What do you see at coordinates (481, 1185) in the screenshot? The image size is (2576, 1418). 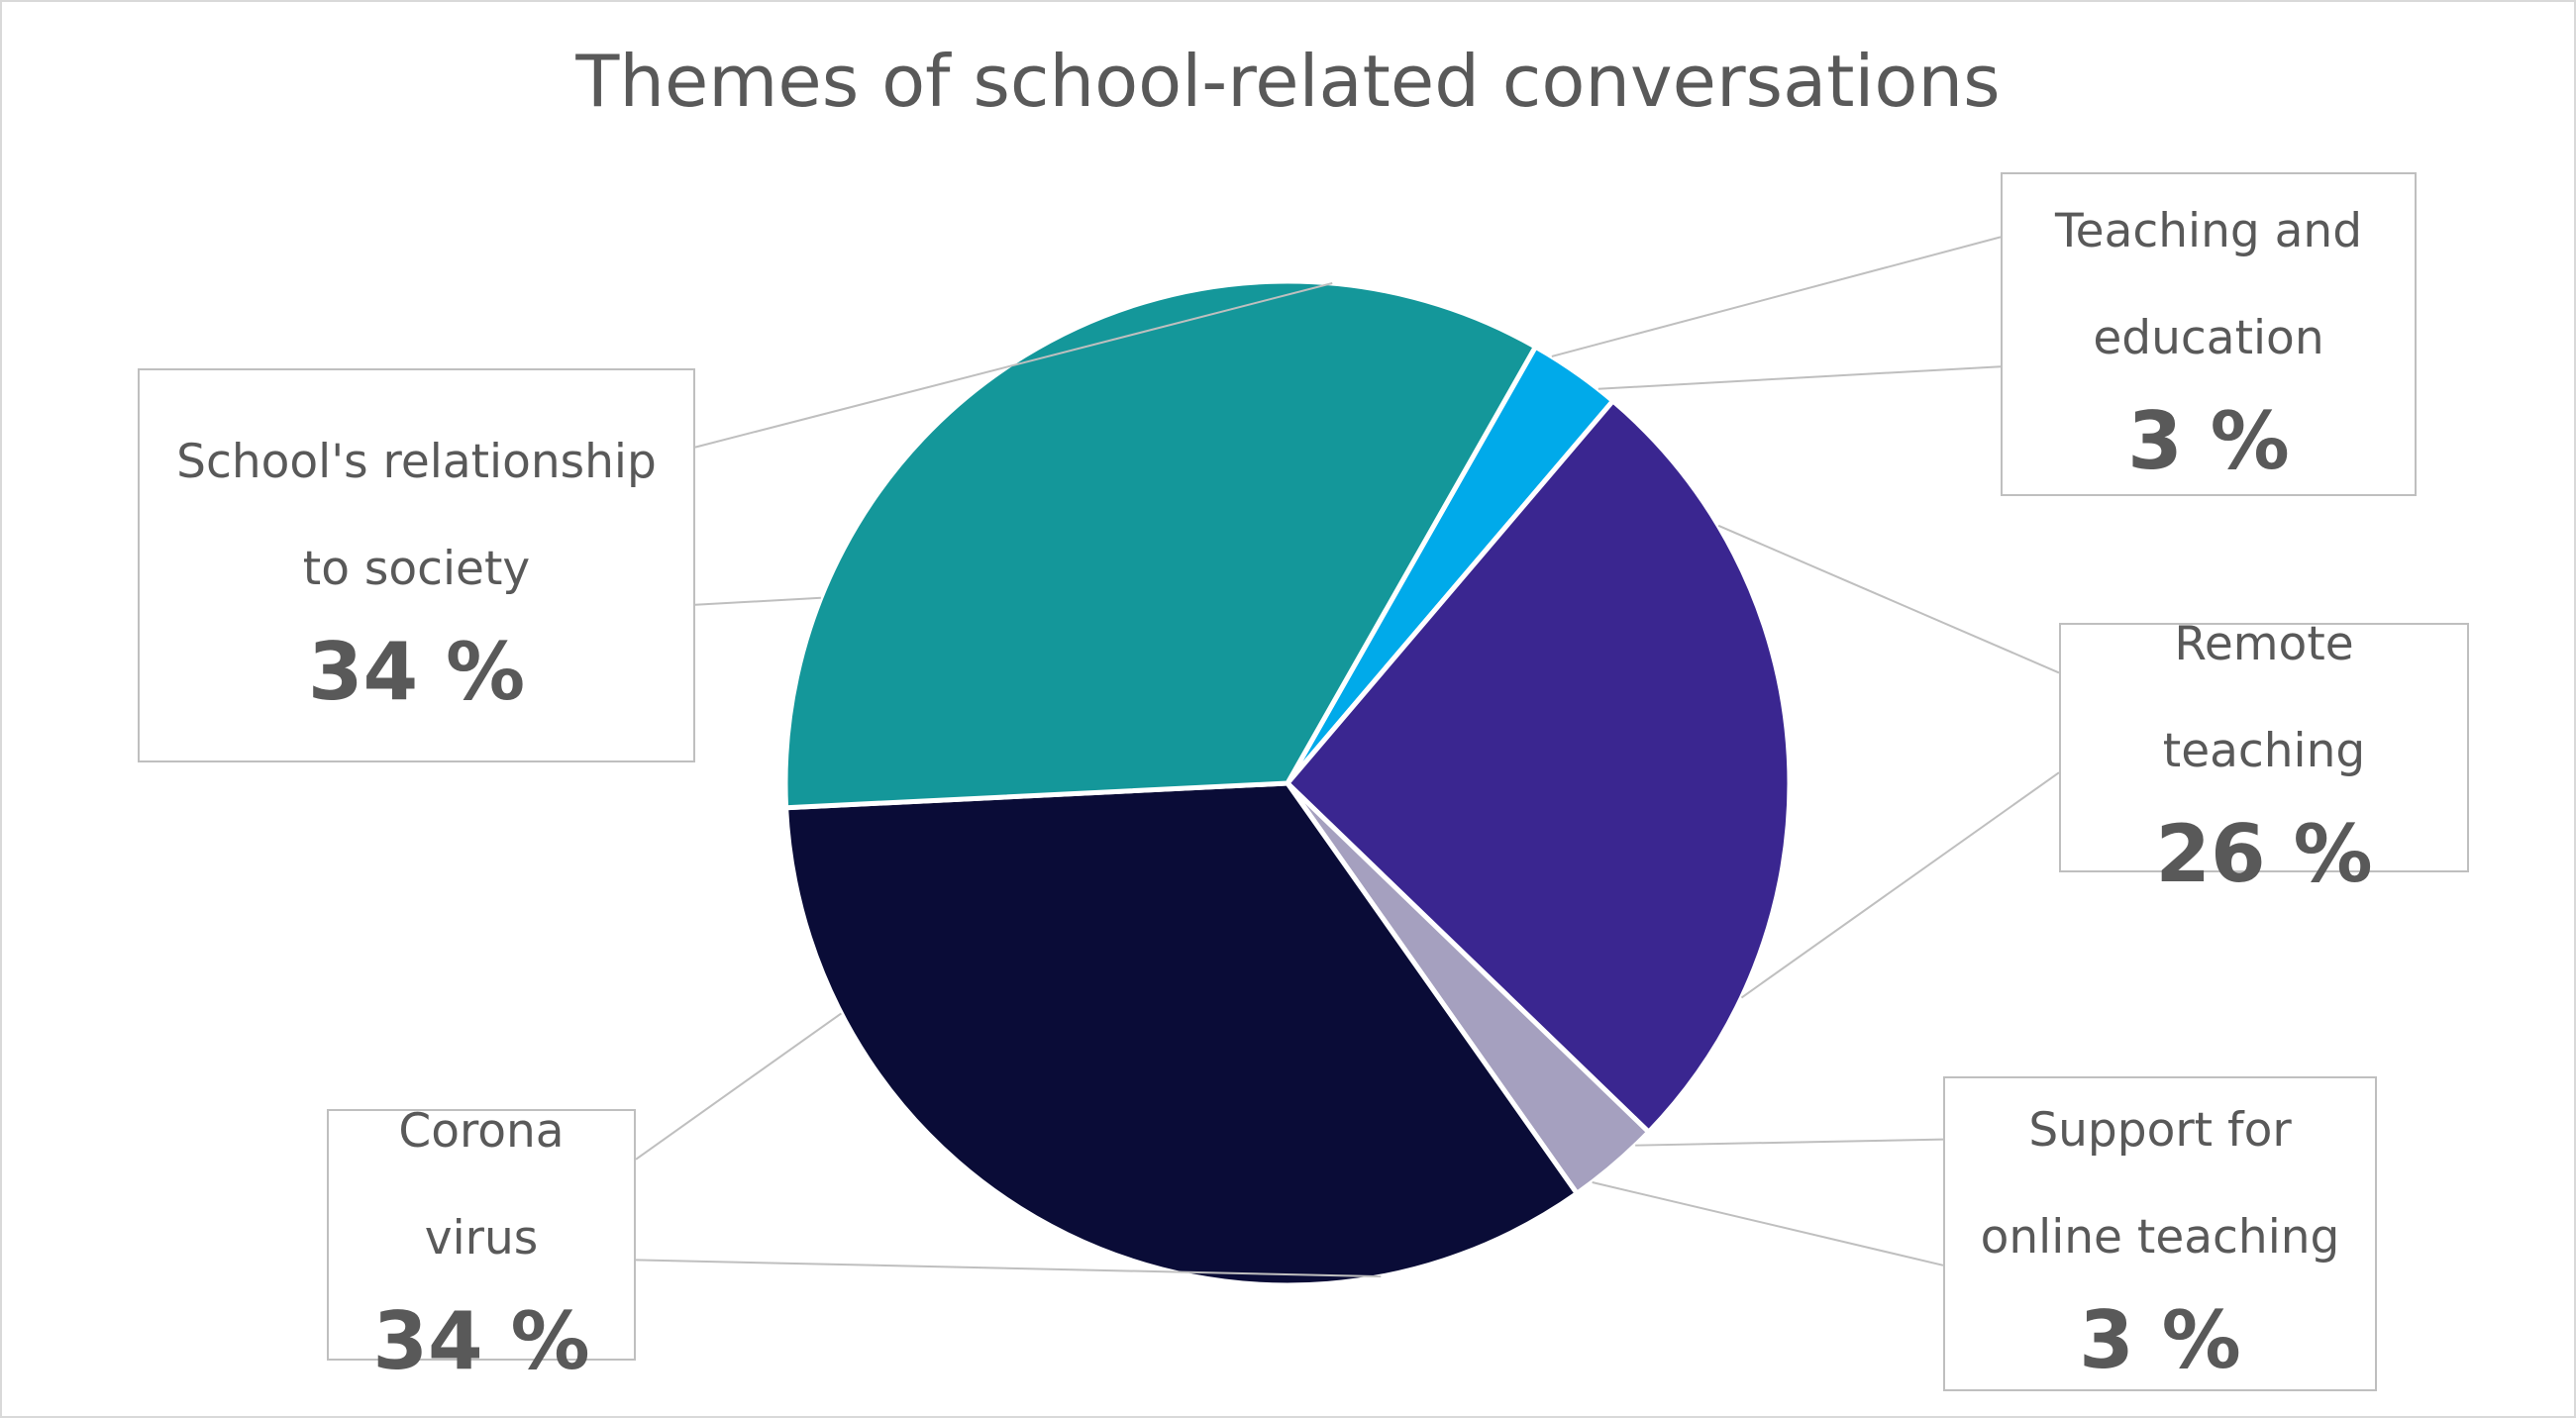 I see `legend-label: Corona virus` at bounding box center [481, 1185].